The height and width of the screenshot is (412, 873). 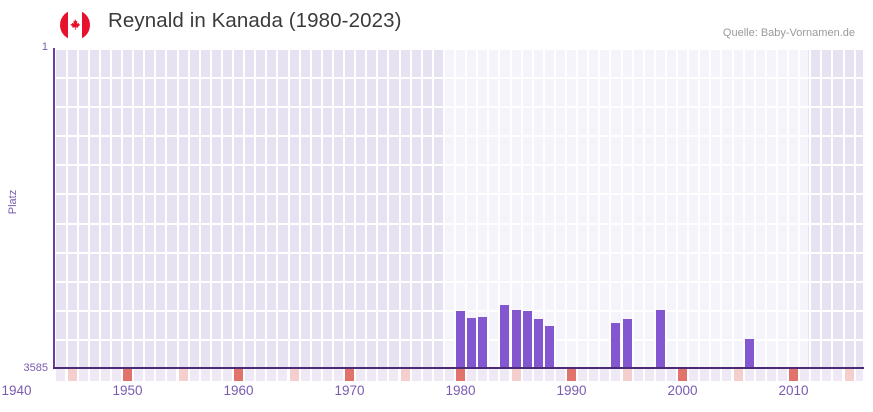 What do you see at coordinates (549, 347) in the screenshot?
I see `bar-1988` at bounding box center [549, 347].